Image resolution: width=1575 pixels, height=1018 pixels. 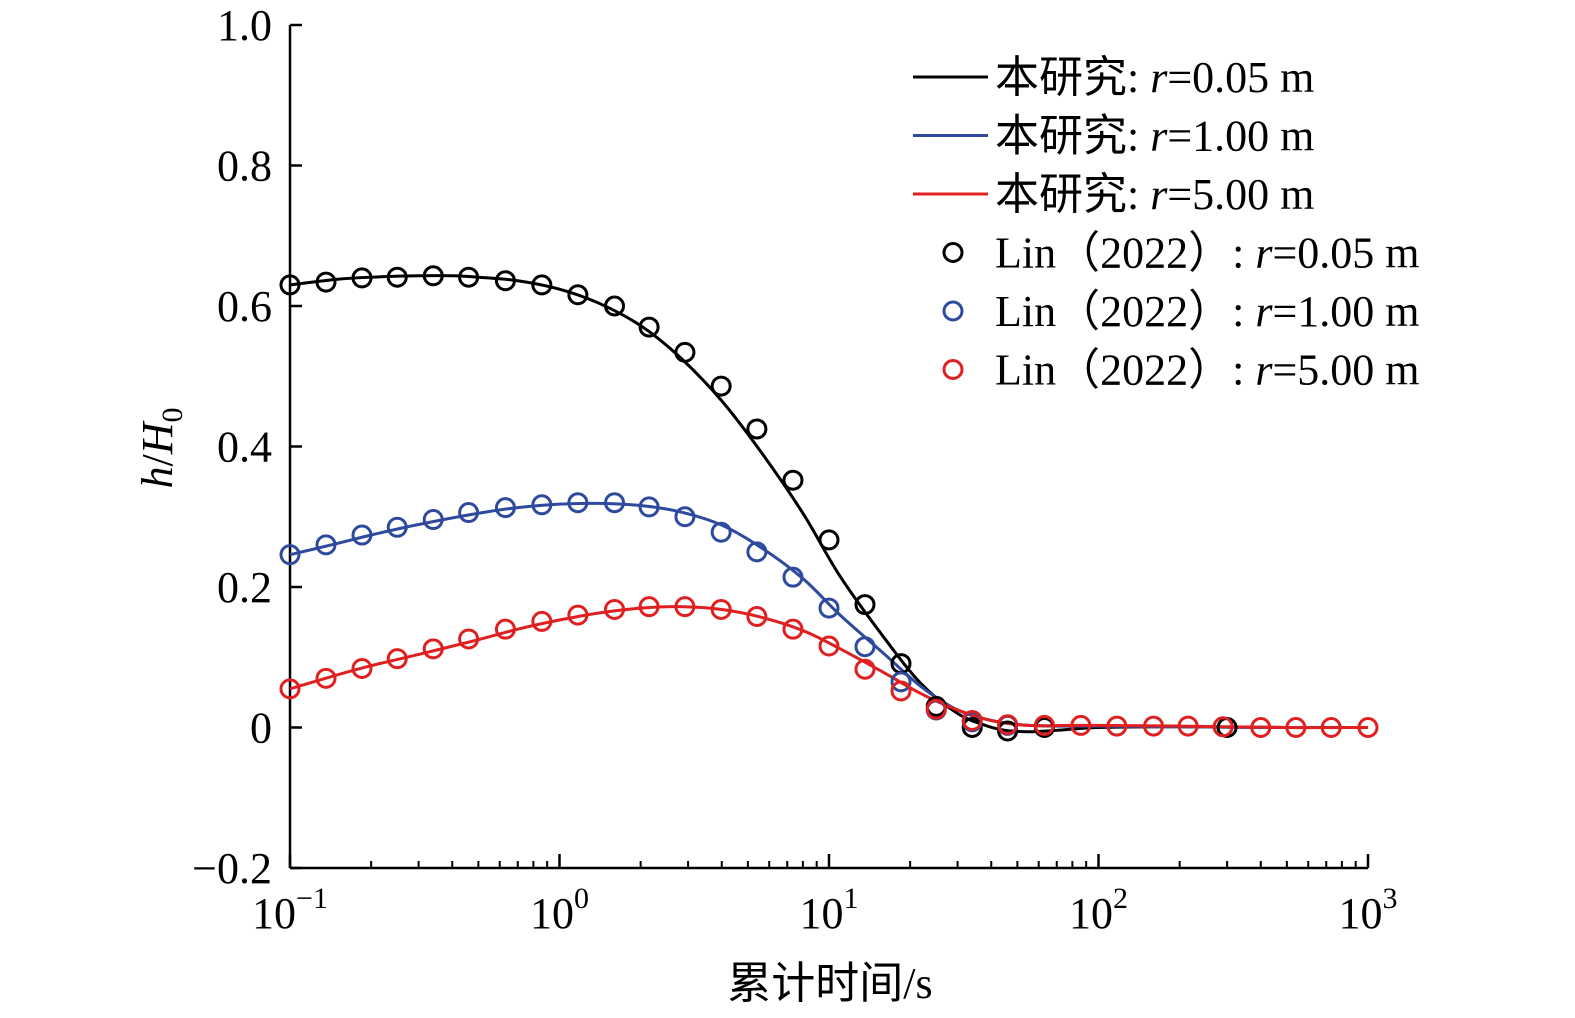 I want to click on legend-label: 本研究: r=5.00 m, so click(x=1154, y=194).